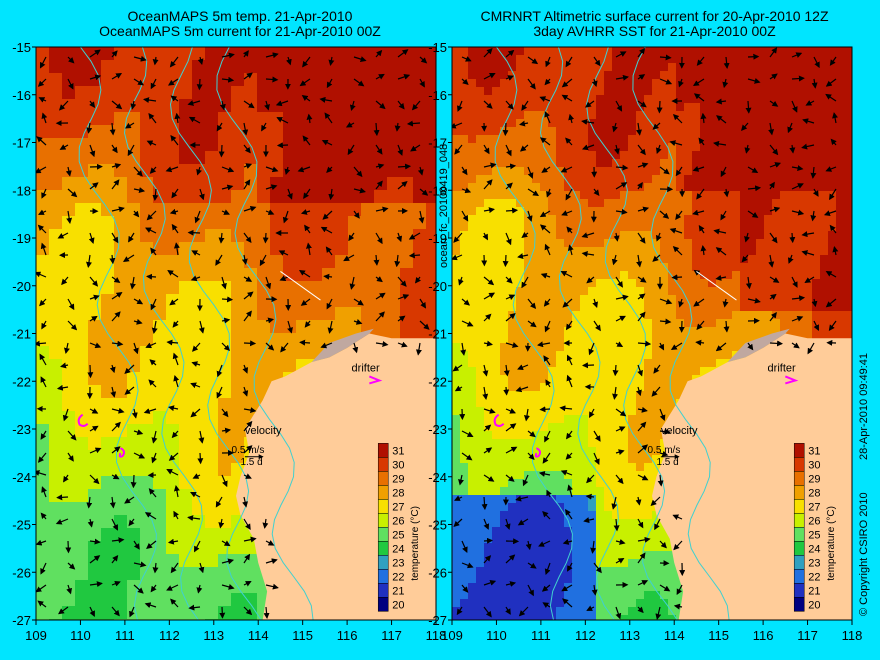 This screenshot has width=880, height=660. Describe the element at coordinates (398, 577) in the screenshot. I see `legend-label: 22` at that location.